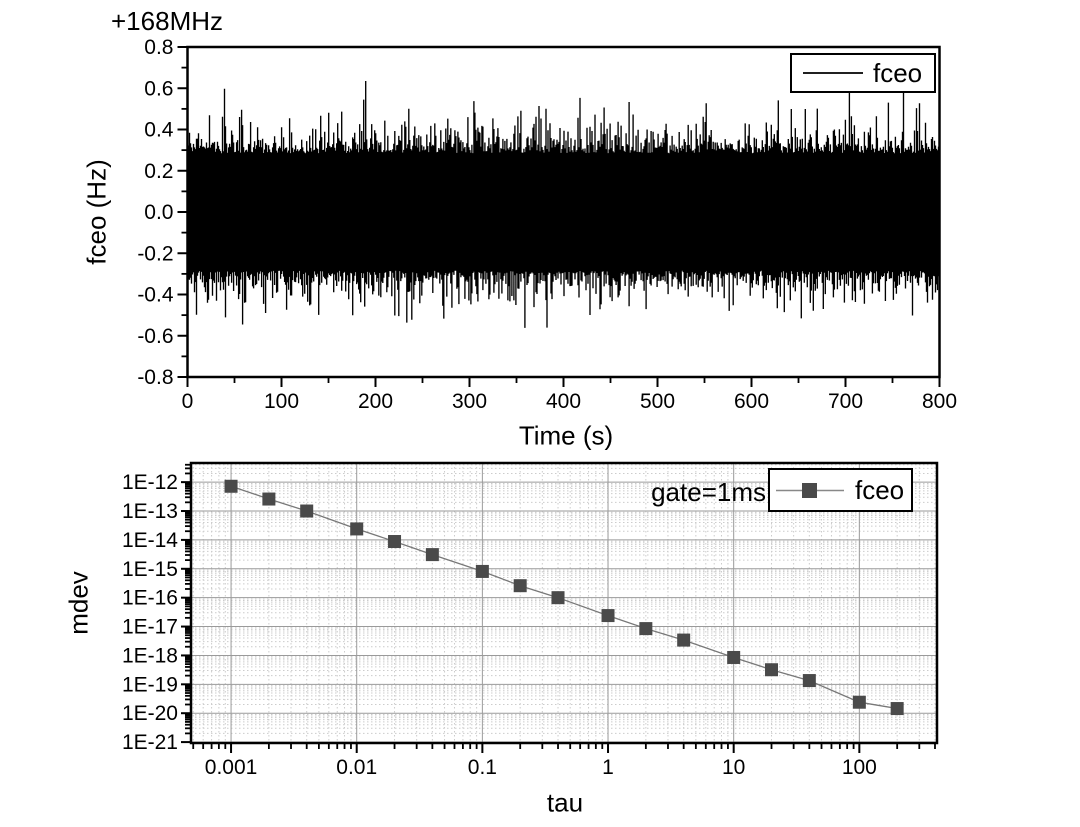  Describe the element at coordinates (155, 253) in the screenshot. I see `svg-text: -0.2` at that location.